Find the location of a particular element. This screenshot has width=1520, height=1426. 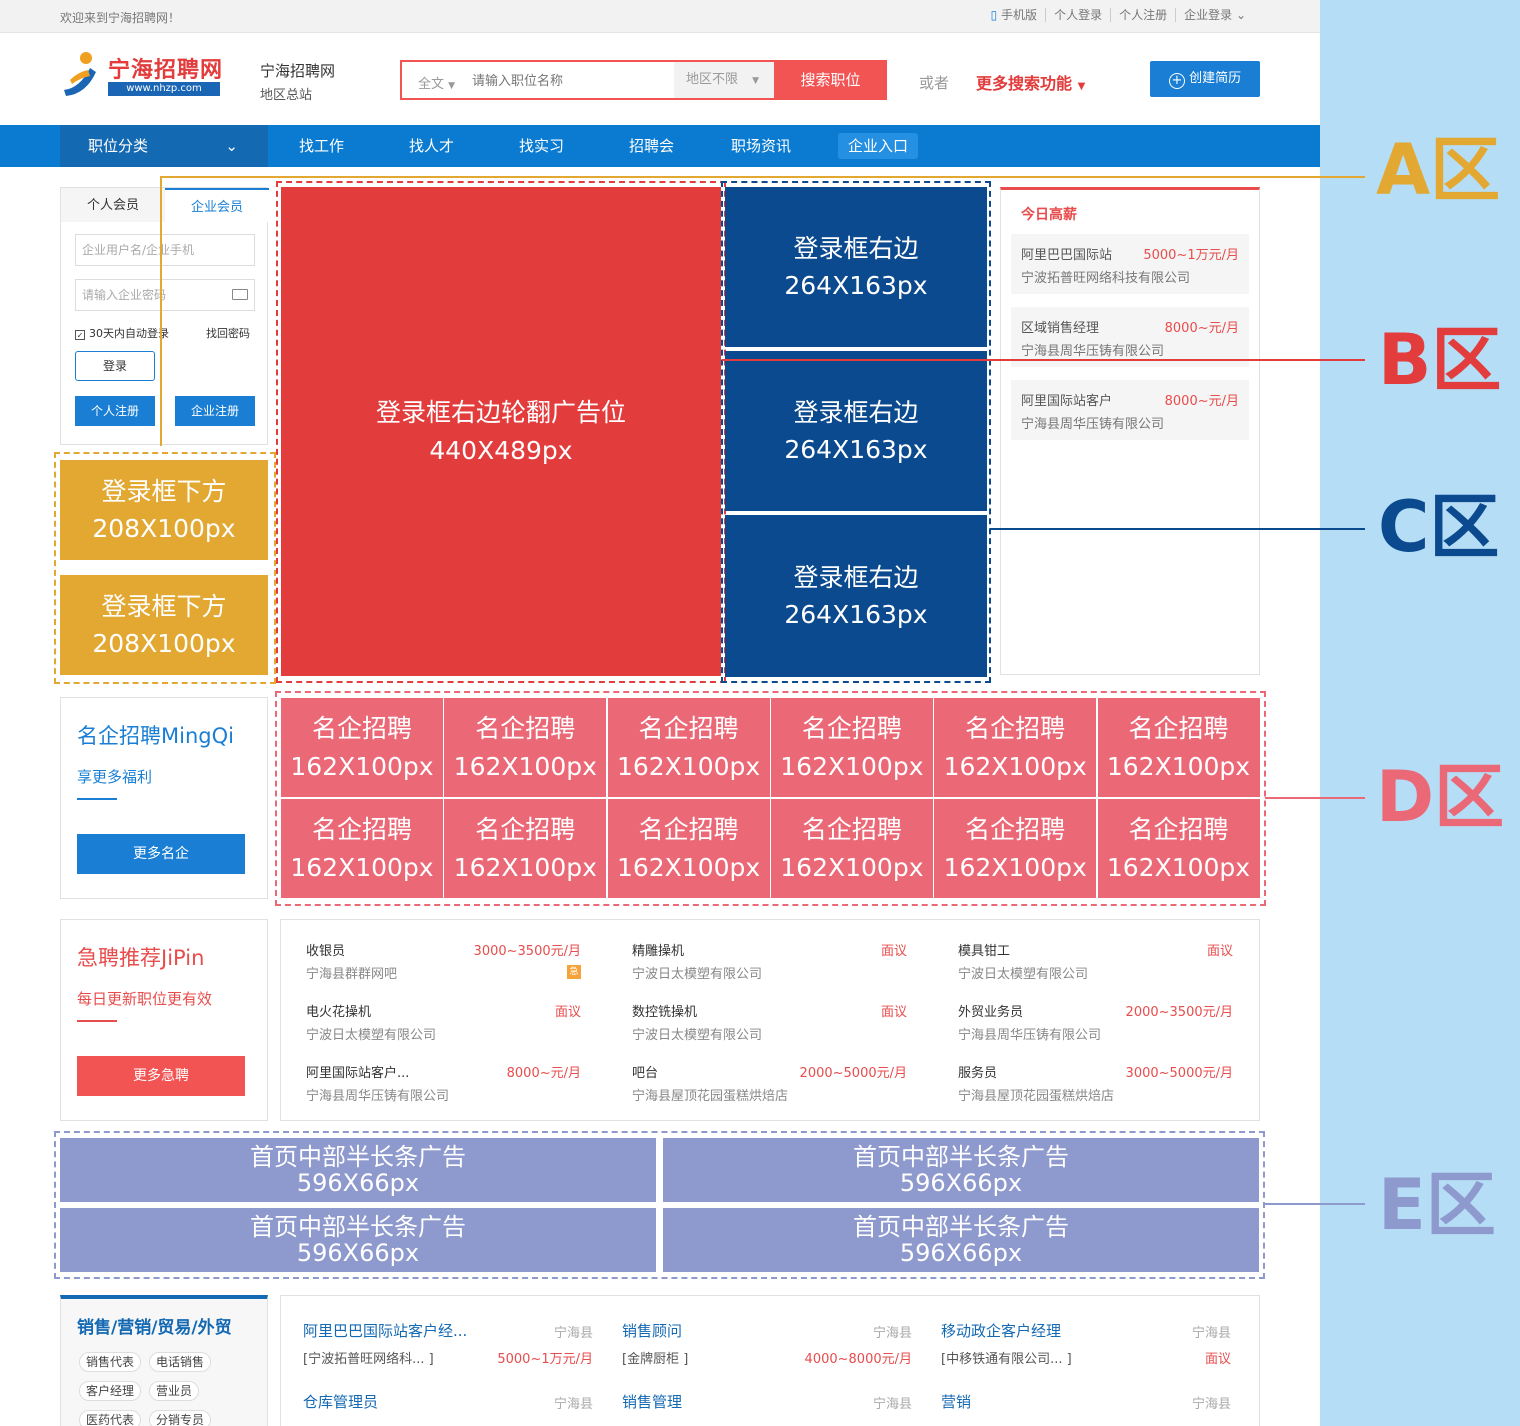

remember-checkbox: ✓ 30天内自动登录 is located at coordinates (122, 333).